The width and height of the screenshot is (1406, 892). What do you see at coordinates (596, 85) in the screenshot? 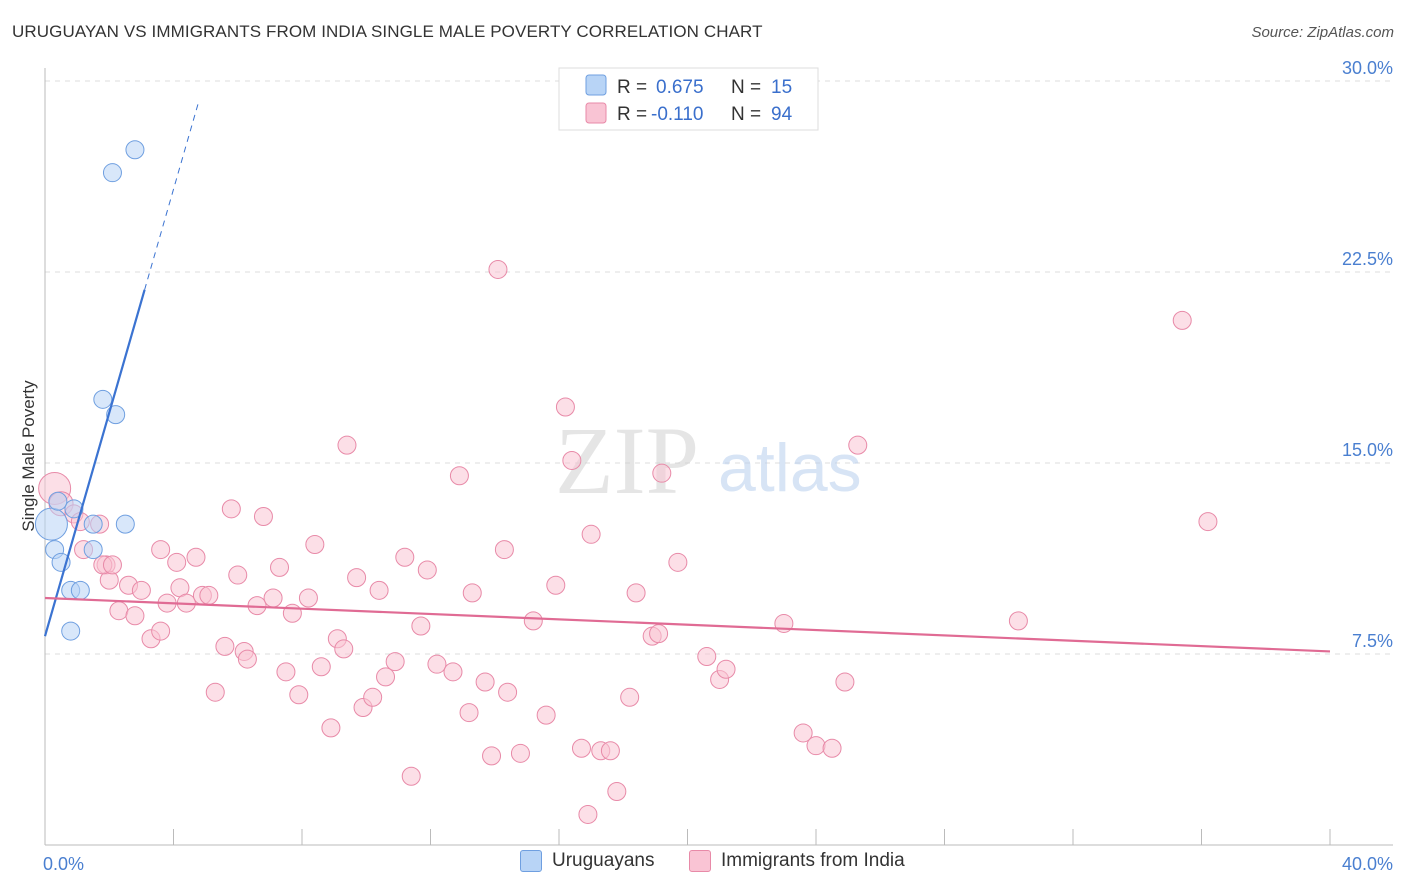
I see `legend-swatch-uruguayans` at bounding box center [596, 85].